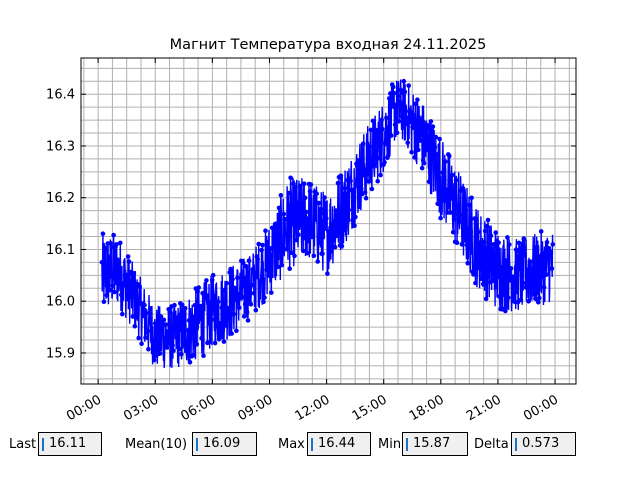 This screenshot has height=480, width=640. What do you see at coordinates (60, 95) in the screenshot?
I see `y-tick-label: 16.4` at bounding box center [60, 95].